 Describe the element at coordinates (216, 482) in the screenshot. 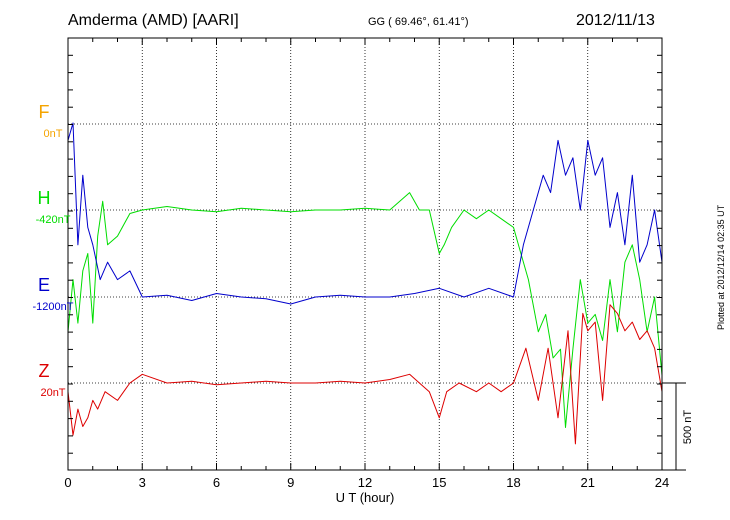

I see `x-tick-label: 6` at that location.